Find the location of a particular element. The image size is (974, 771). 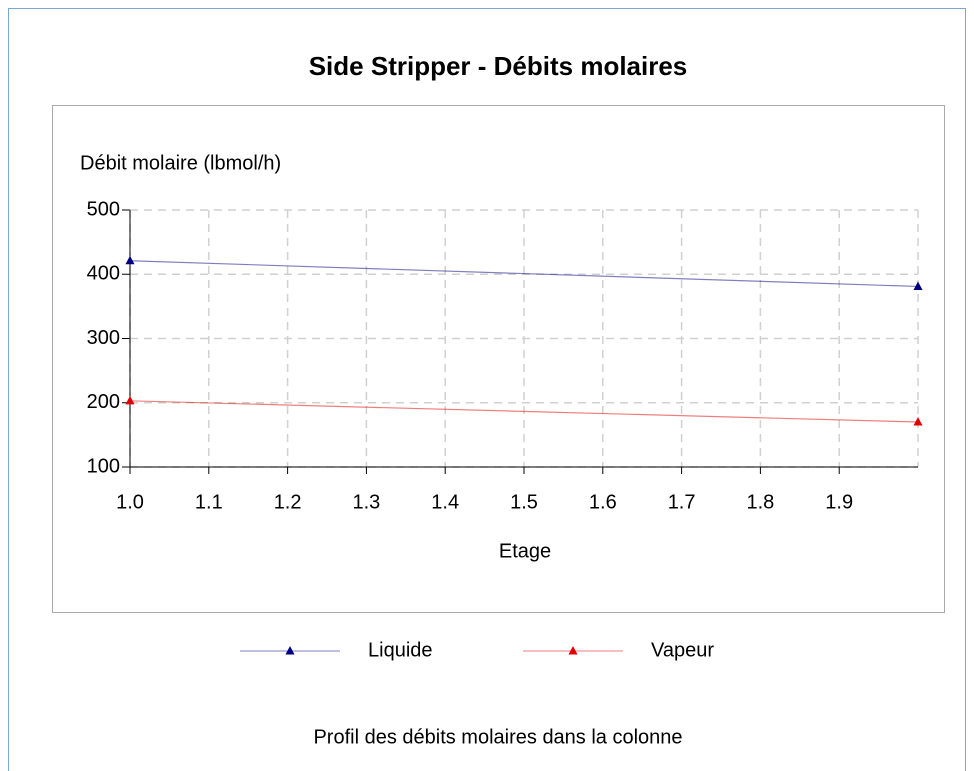

legend-label: Liquide is located at coordinates (400, 650).